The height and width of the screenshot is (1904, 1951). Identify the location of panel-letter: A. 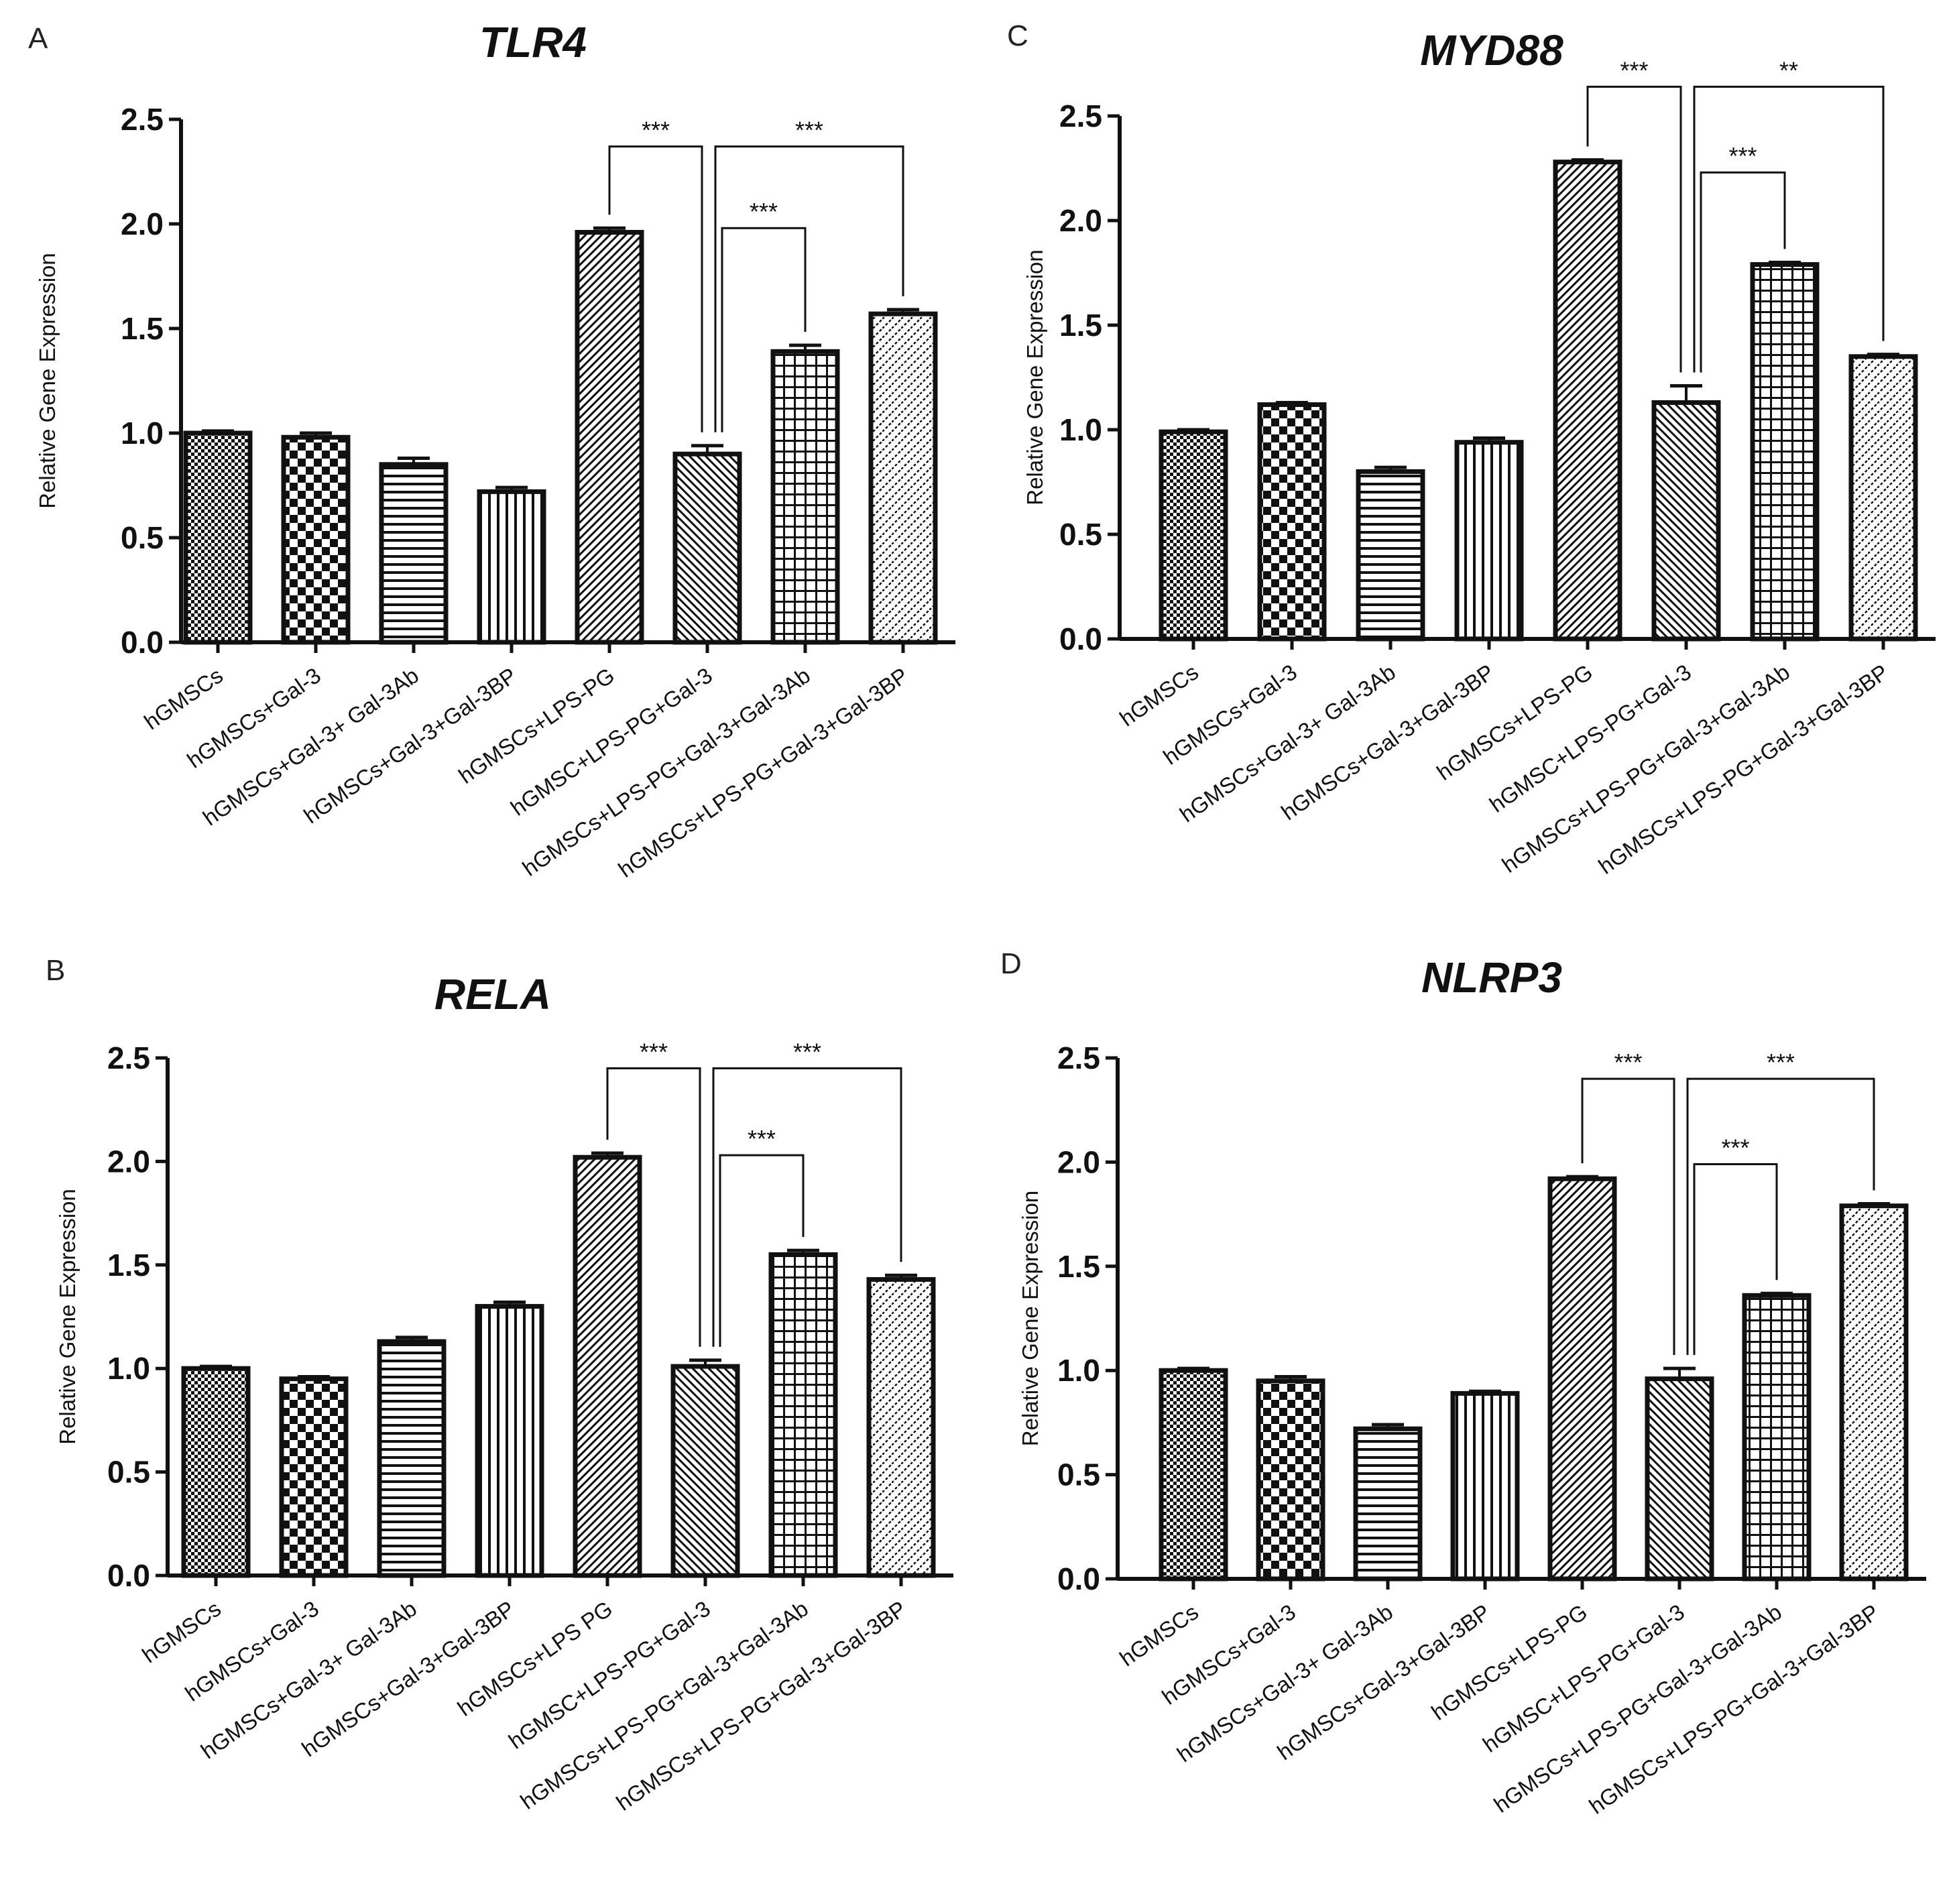
(38, 38).